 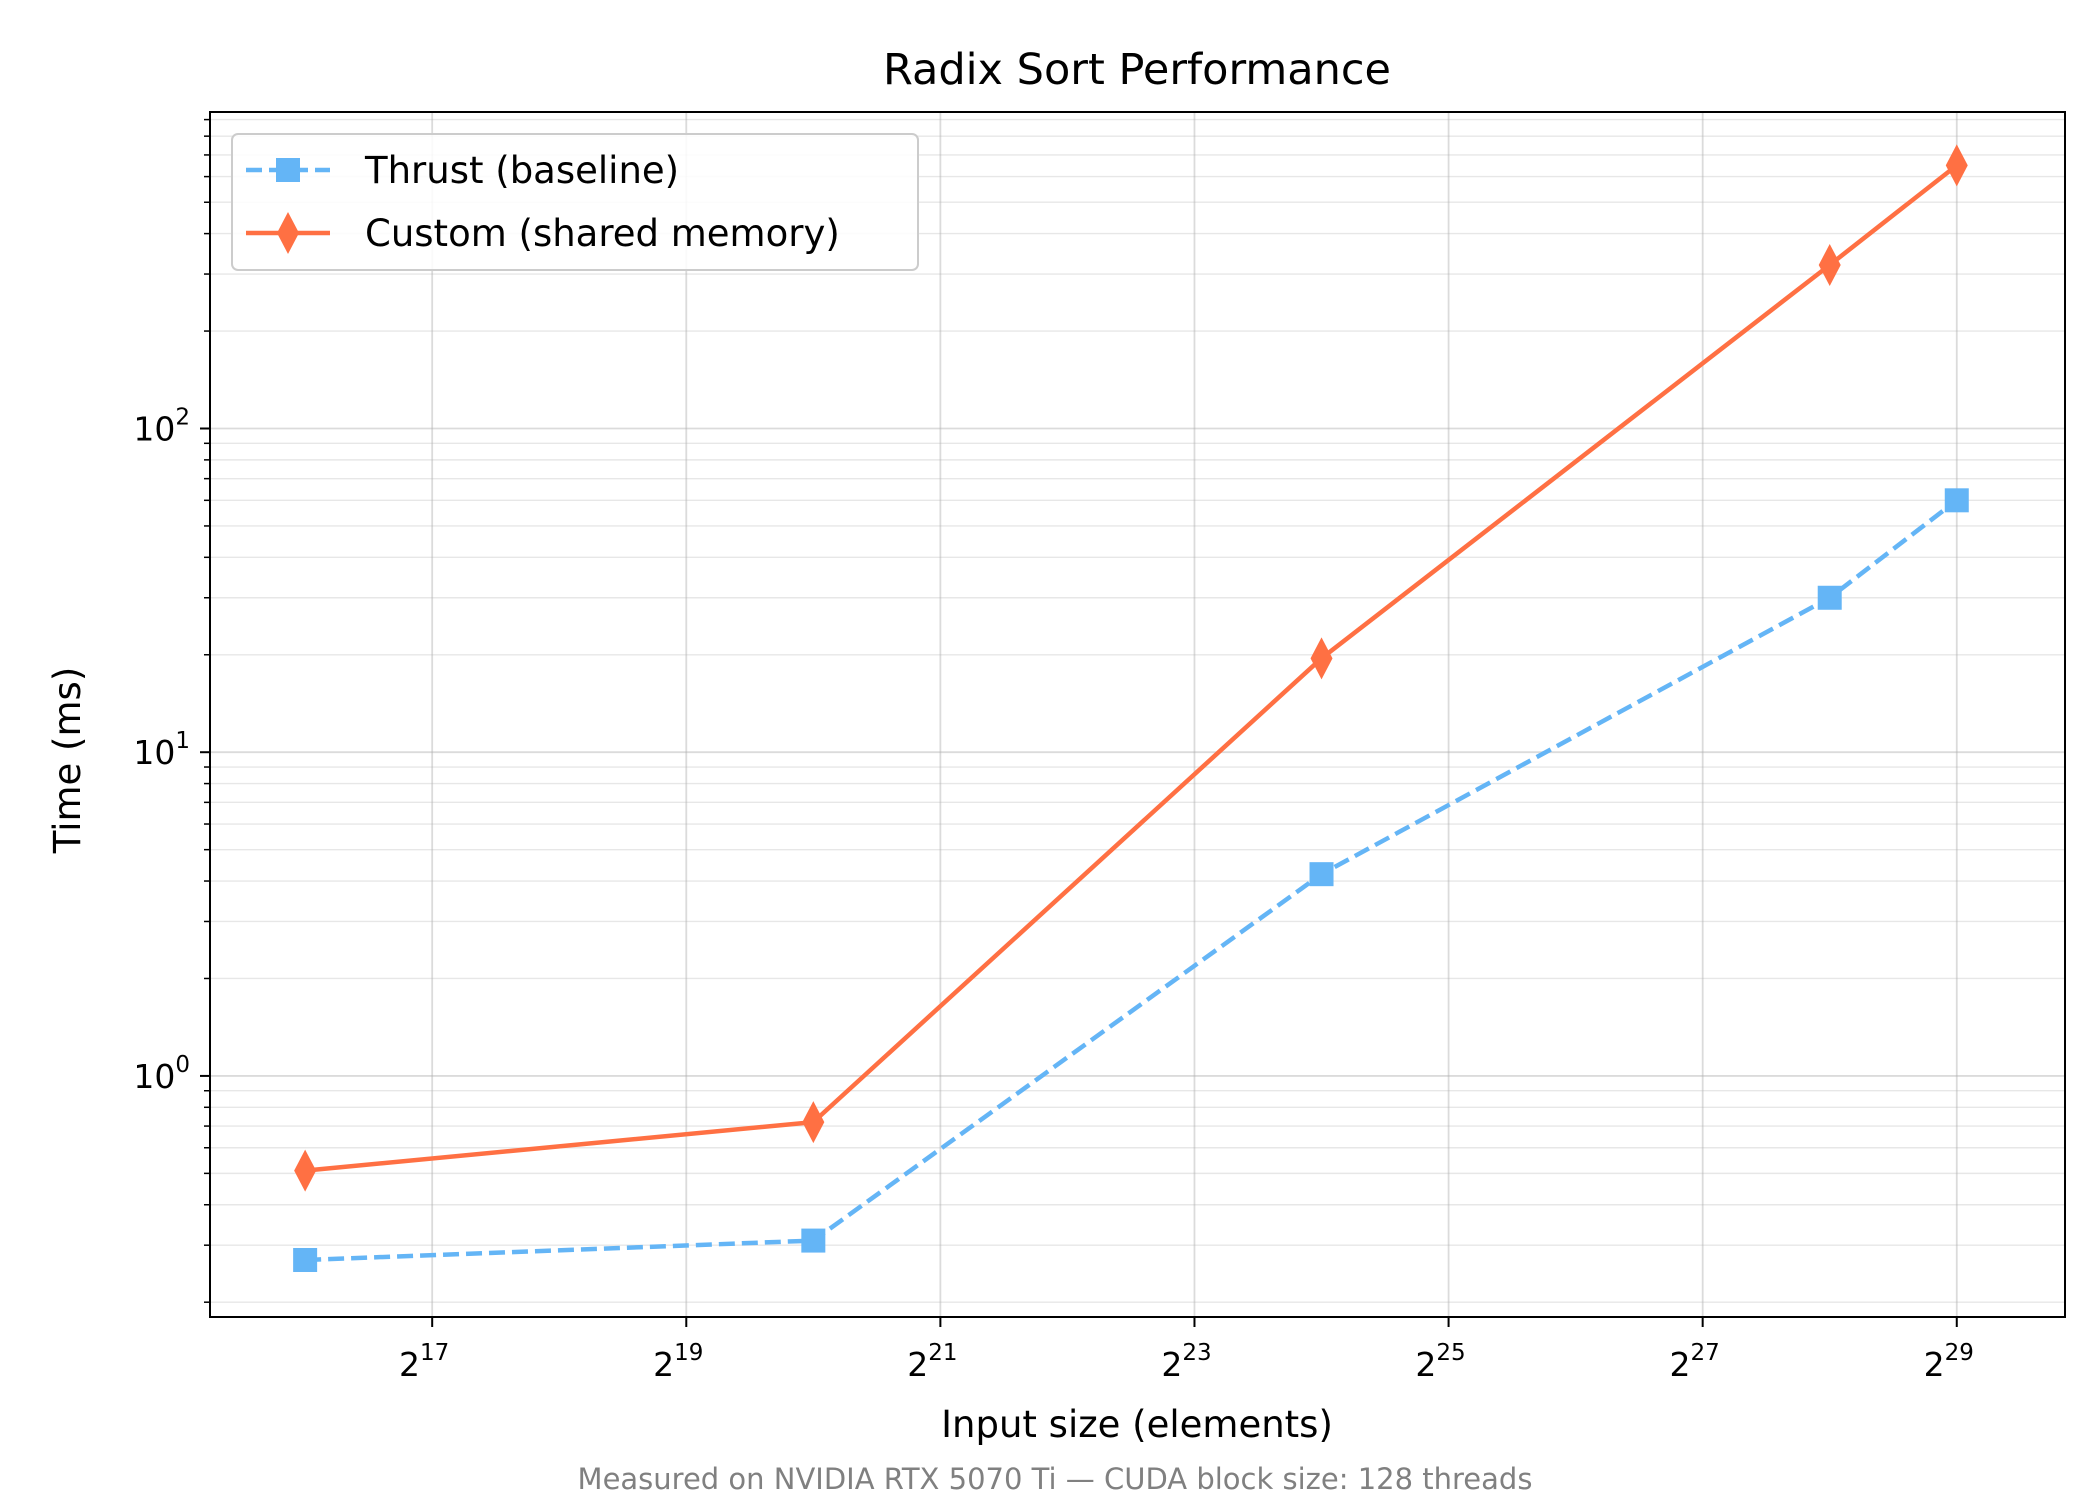 I want to click on y-tick-label: 10², so click(x=161, y=427).